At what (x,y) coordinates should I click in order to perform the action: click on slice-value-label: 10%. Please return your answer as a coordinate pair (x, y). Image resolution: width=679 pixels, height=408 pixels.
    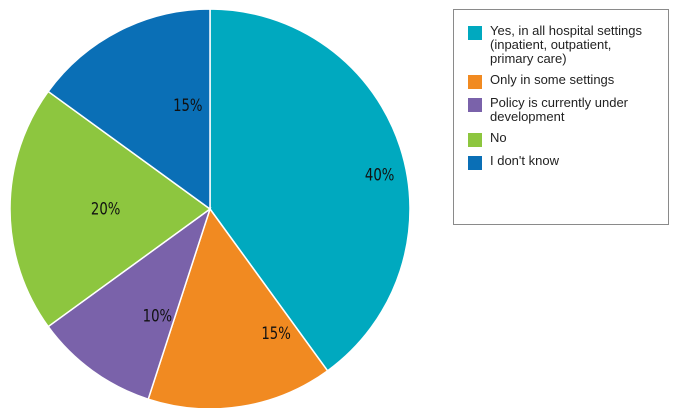
    Looking at the image, I should click on (157, 316).